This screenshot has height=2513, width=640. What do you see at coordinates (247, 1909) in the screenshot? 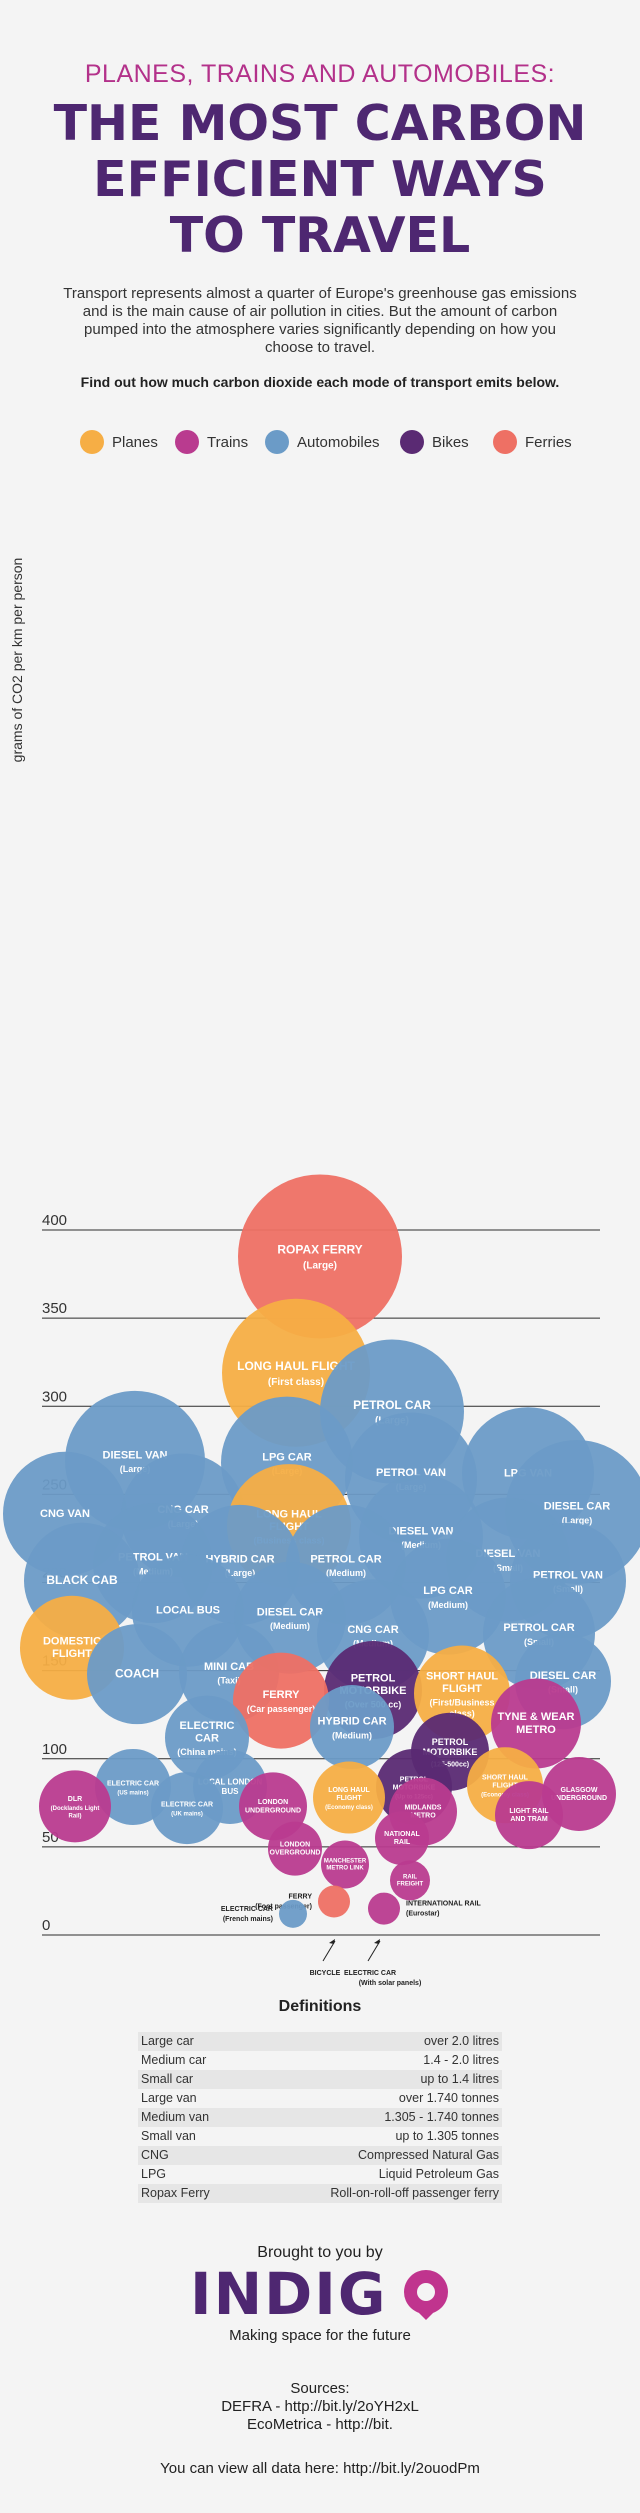
I see `bubble-label: ELECTRIC CAR` at bounding box center [247, 1909].